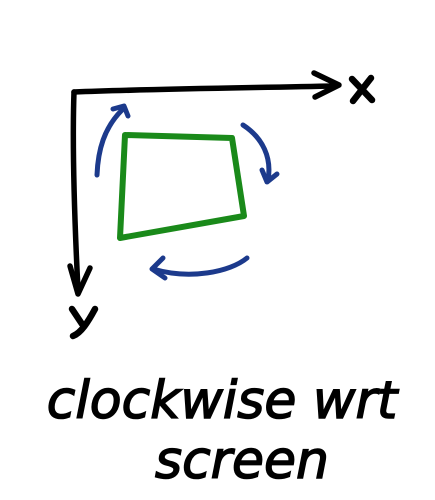 This screenshot has height=500, width=435. I want to click on rotation-arrowhead-top-left, so click(120, 111).